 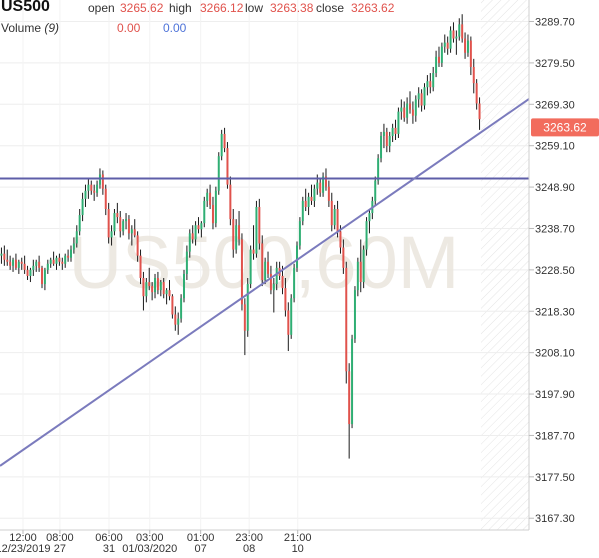 I want to click on x-tick-date: 27, so click(x=60, y=549).